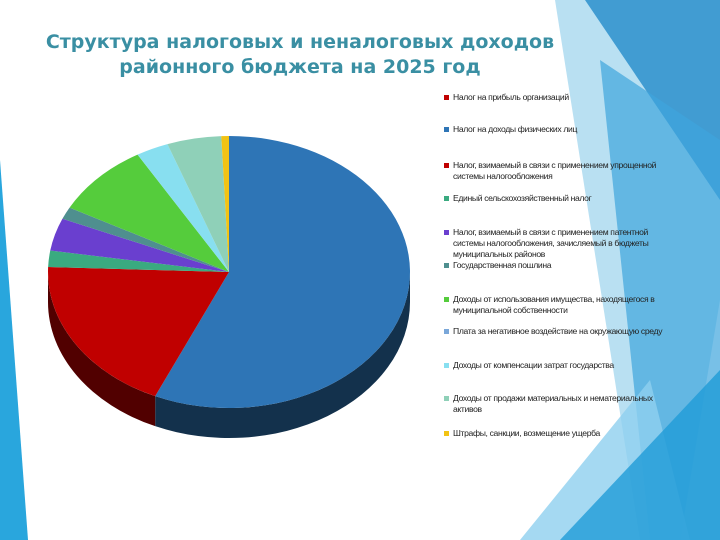 This screenshot has height=540, width=720. What do you see at coordinates (511, 97) in the screenshot?
I see `legend-label: Налог на прибыль организаций` at bounding box center [511, 97].